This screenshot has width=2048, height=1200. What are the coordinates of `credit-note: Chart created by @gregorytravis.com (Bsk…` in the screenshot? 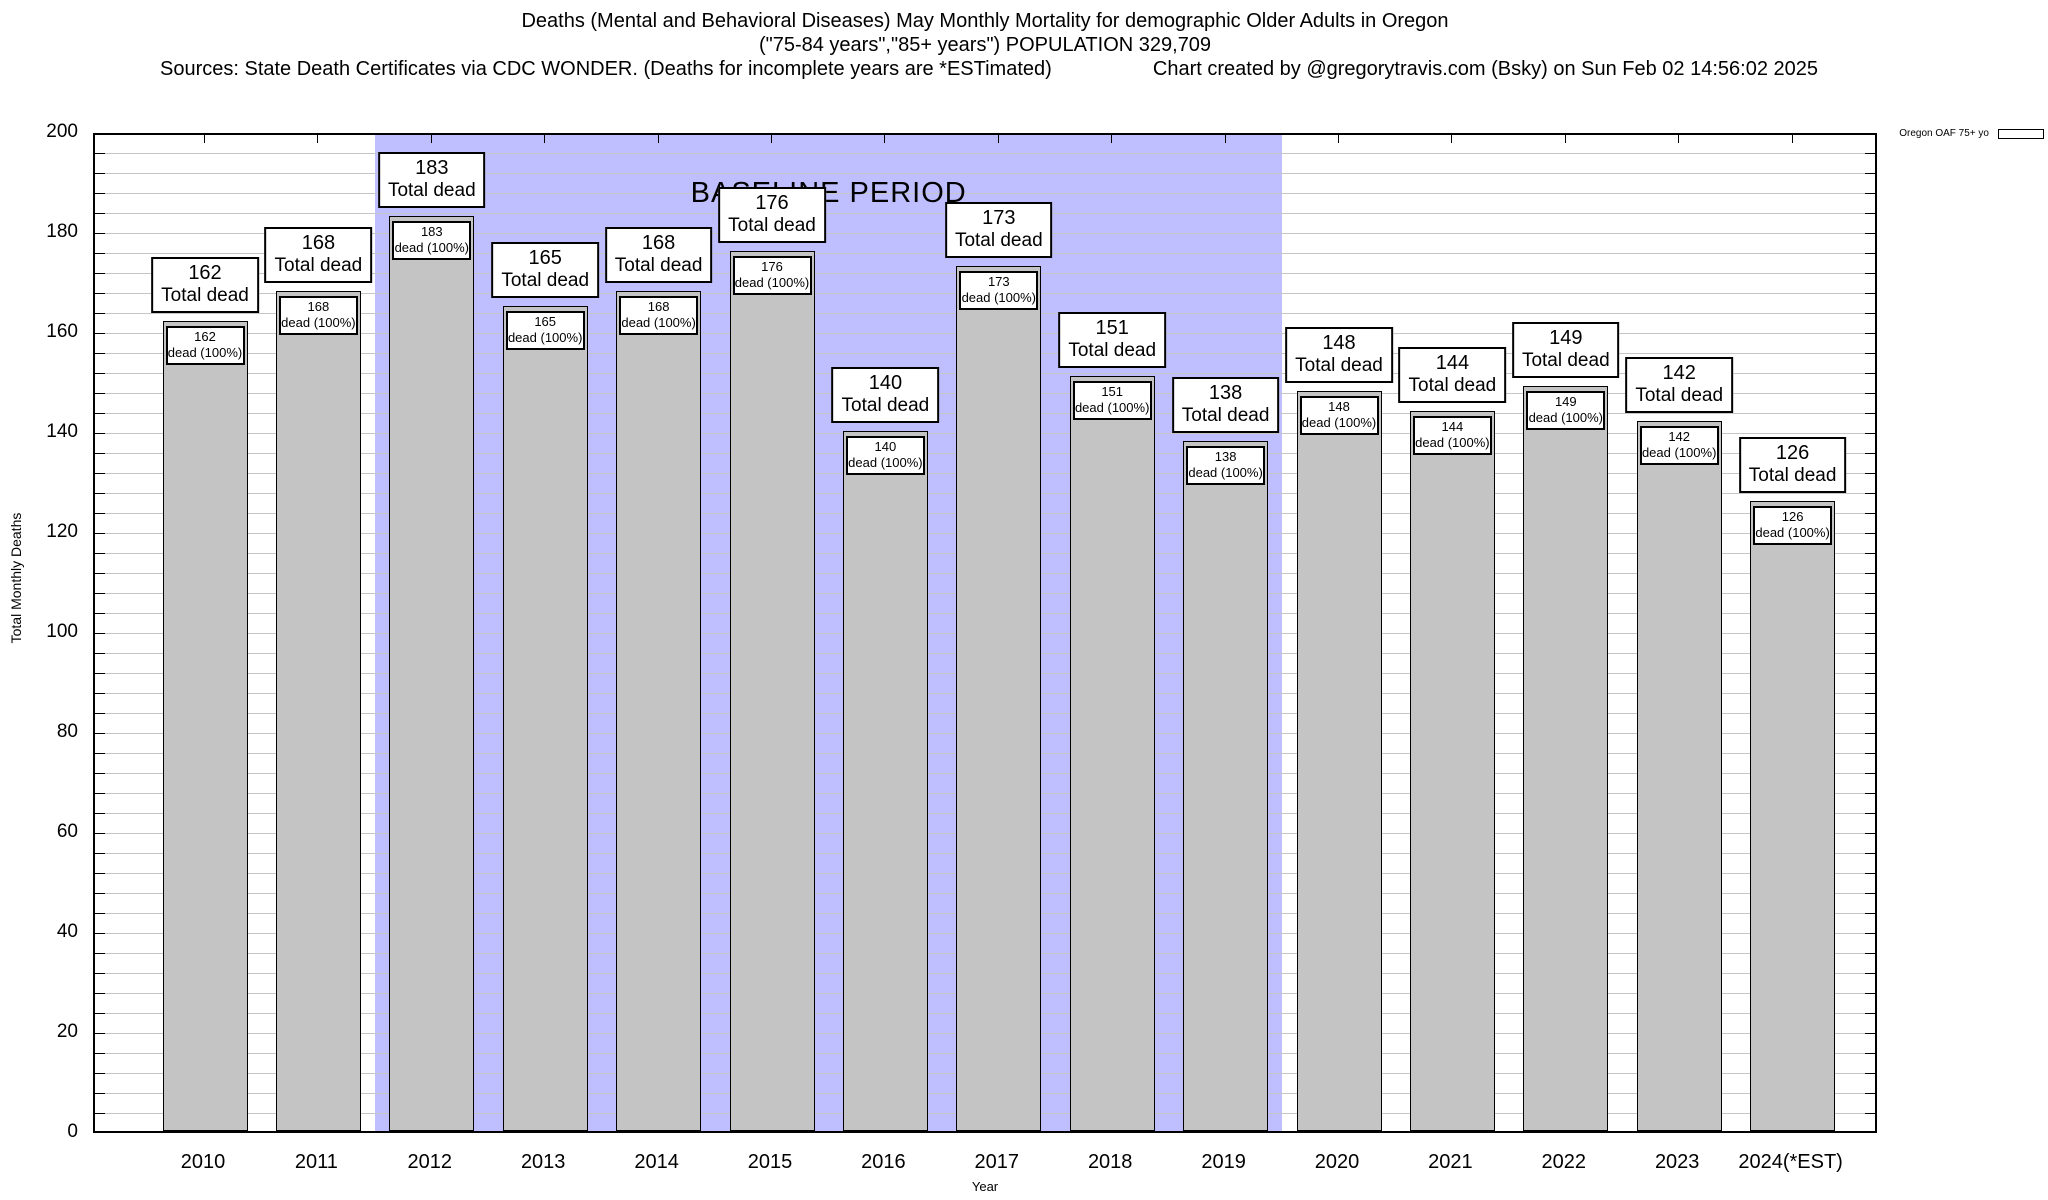 It's located at (1485, 69).